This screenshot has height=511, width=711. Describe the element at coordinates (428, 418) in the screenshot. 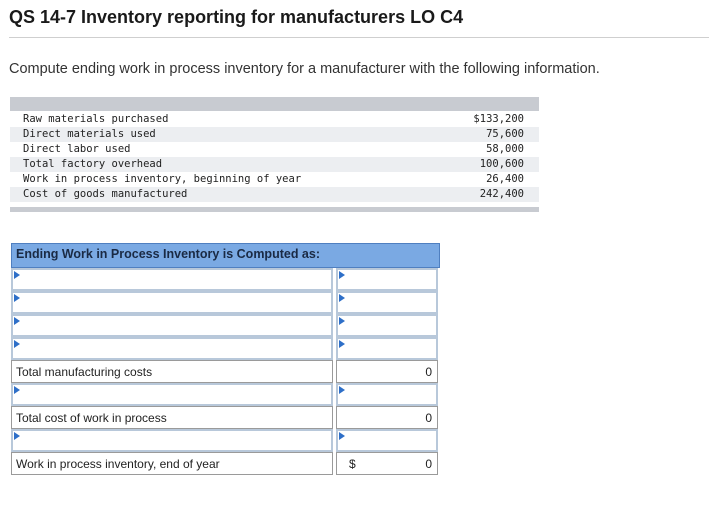

I see `total-cost-wip-value: 0` at that location.